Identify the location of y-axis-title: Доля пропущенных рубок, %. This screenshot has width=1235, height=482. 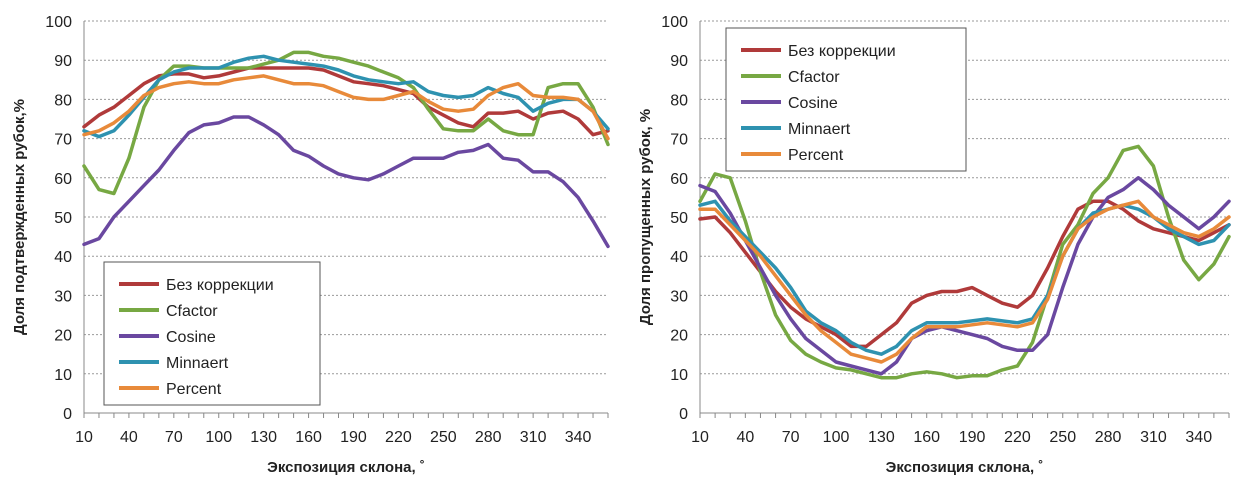
(645, 217).